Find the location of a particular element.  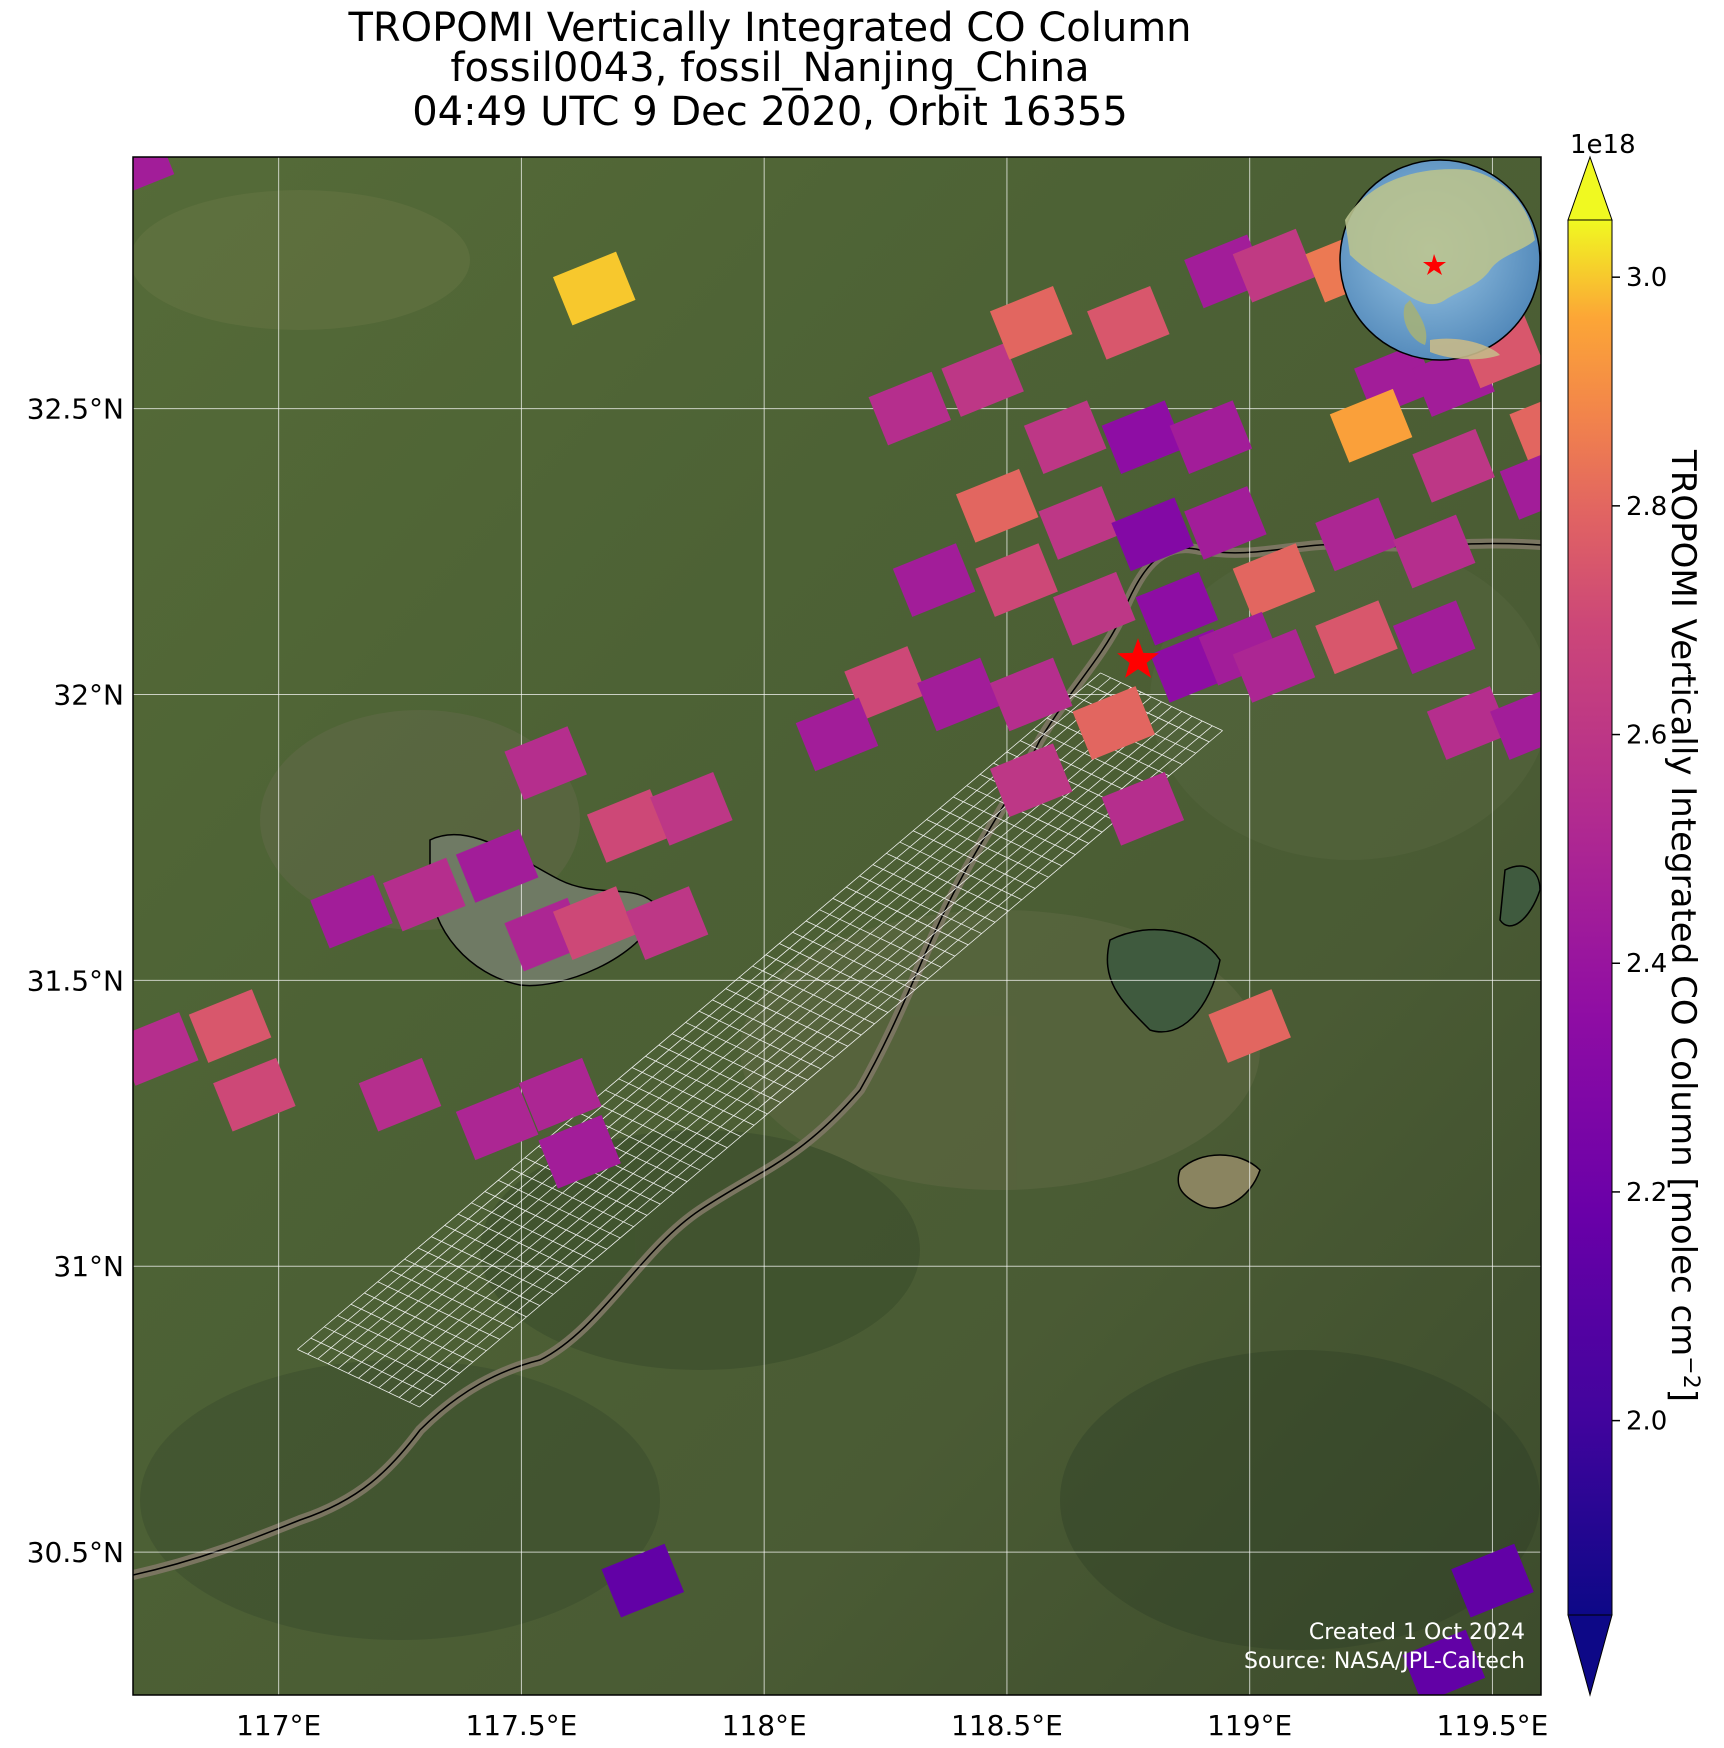

lon-tick-label: 117°E is located at coordinates (278, 1725).